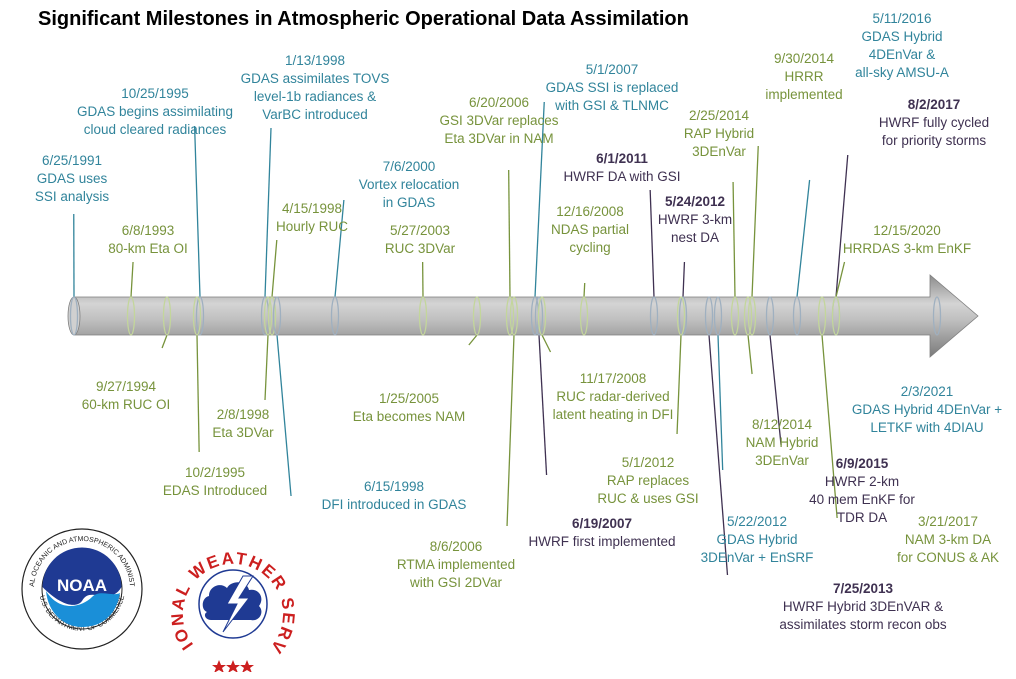 The image size is (1016, 679). I want to click on milestone-text: GDAS uses, so click(72, 178).